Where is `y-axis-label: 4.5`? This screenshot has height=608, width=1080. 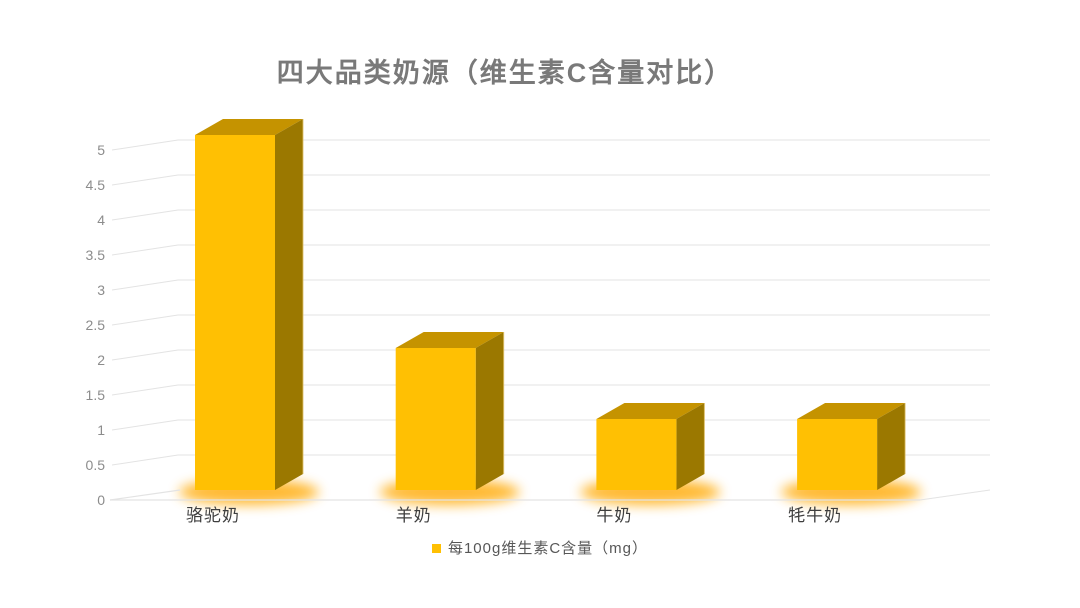 y-axis-label: 4.5 is located at coordinates (95, 185).